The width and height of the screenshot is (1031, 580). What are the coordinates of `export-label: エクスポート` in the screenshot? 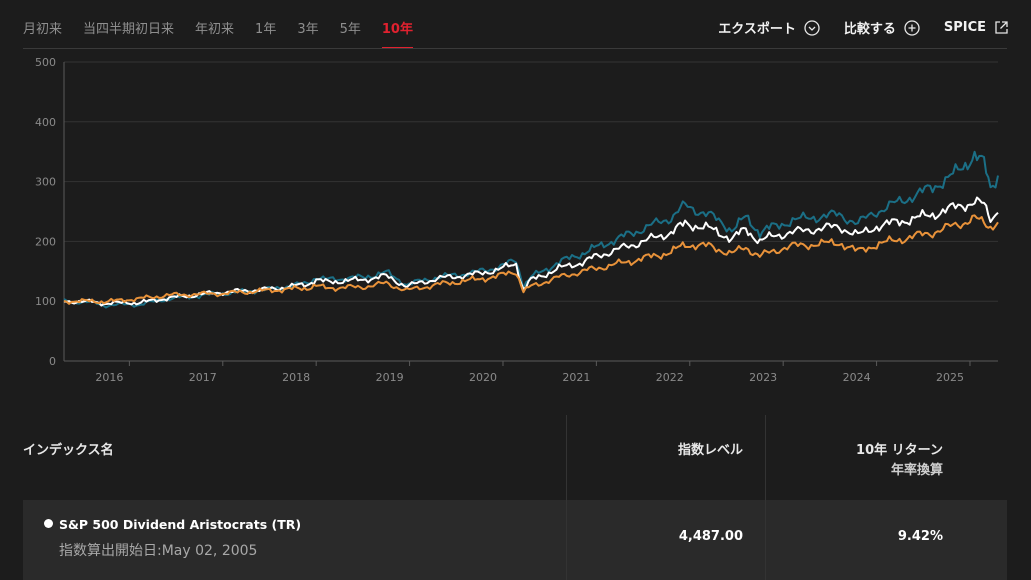 It's located at (757, 29).